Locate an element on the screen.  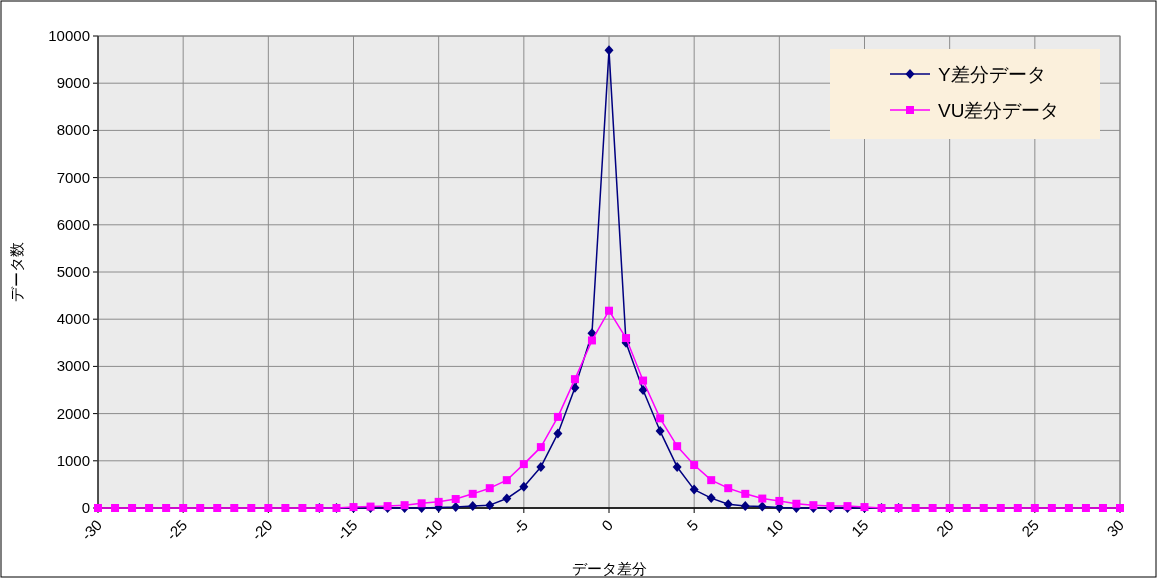
x-tick-label: 30 is located at coordinates (1115, 528).